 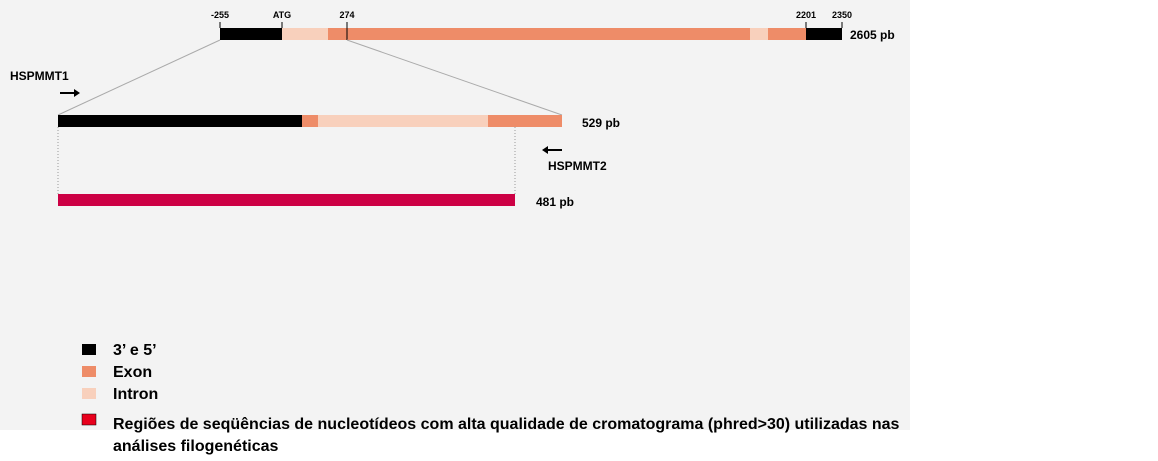 I want to click on gene-bar, so click(x=531, y=31).